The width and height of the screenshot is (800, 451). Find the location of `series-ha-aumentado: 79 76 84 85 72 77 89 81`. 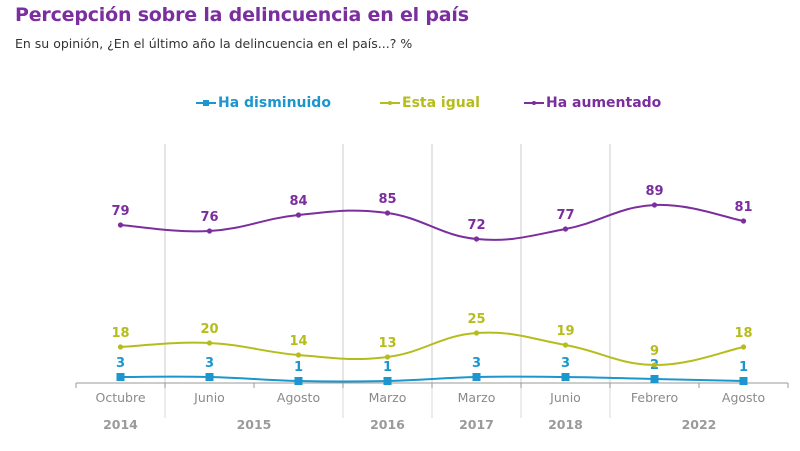

series-ha-aumentado: 79 76 84 85 72 77 89 81 is located at coordinates (432, 213).